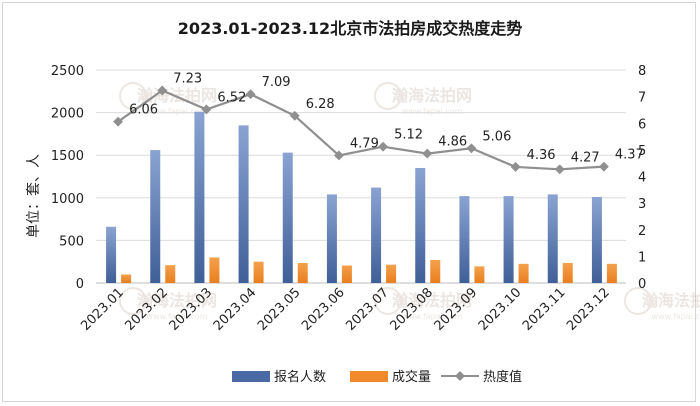 Image resolution: width=700 pixels, height=406 pixels. I want to click on heat-value-label: 4.36, so click(541, 155).